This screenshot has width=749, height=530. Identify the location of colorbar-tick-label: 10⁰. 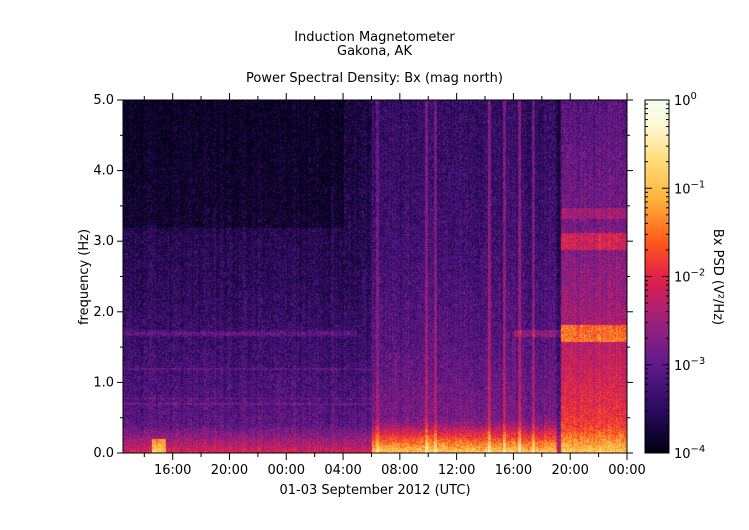
(685, 100).